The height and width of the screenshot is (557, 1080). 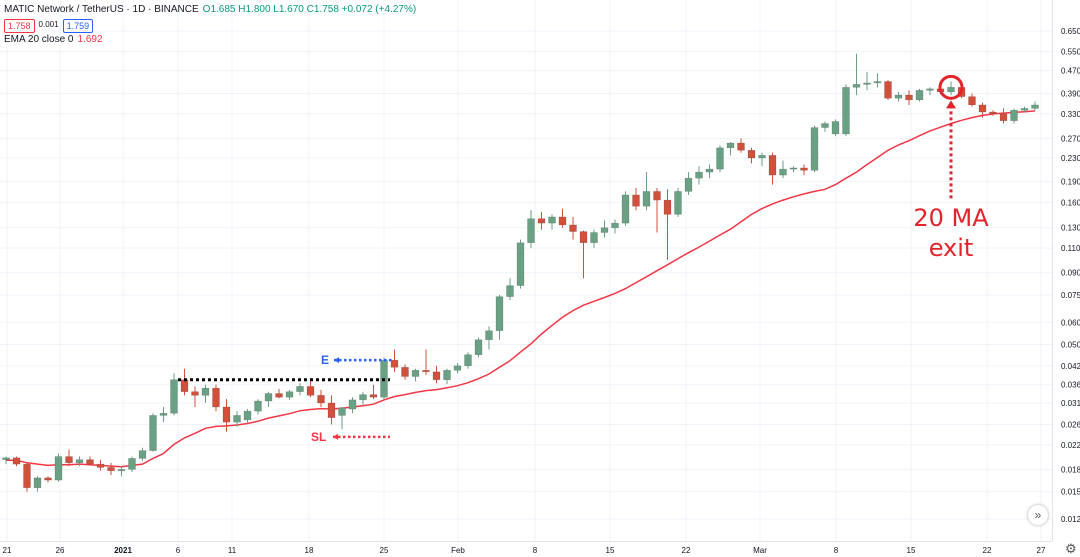 I want to click on price-tick-label: 0.130, so click(x=1070, y=228).